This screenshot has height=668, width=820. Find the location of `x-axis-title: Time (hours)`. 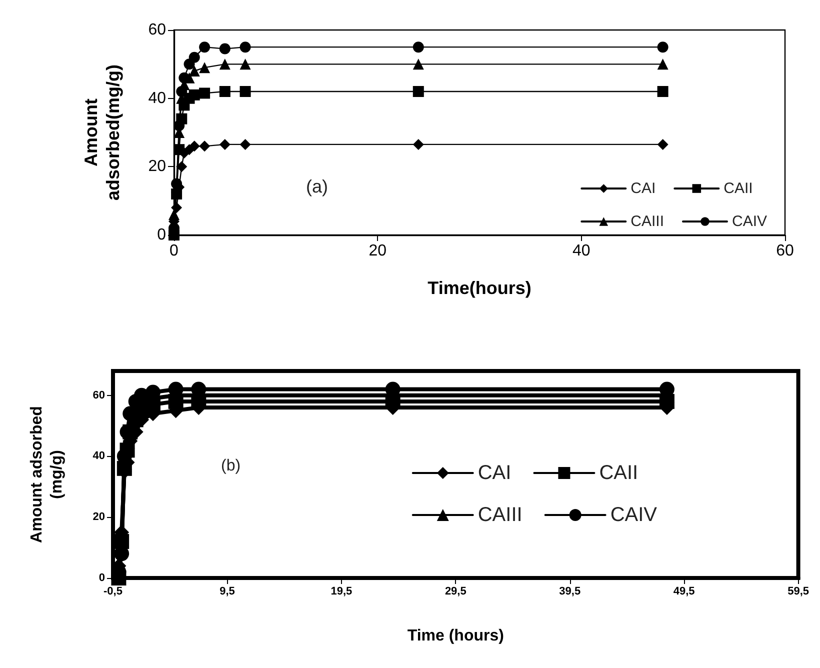

x-axis-title: Time (hours) is located at coordinates (455, 636).